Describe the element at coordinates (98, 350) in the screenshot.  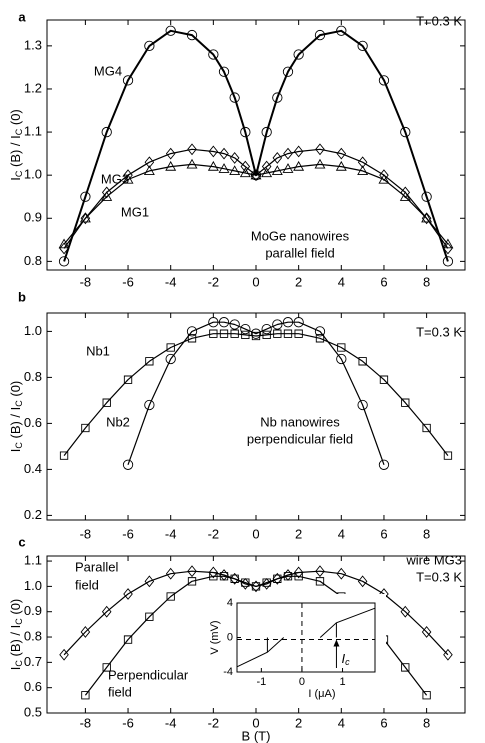
I see `series-label: Nb1` at that location.